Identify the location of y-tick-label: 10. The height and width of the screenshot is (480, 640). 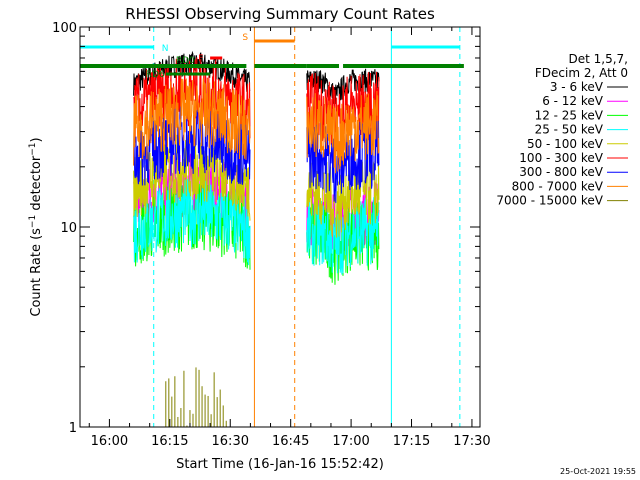
(68, 228).